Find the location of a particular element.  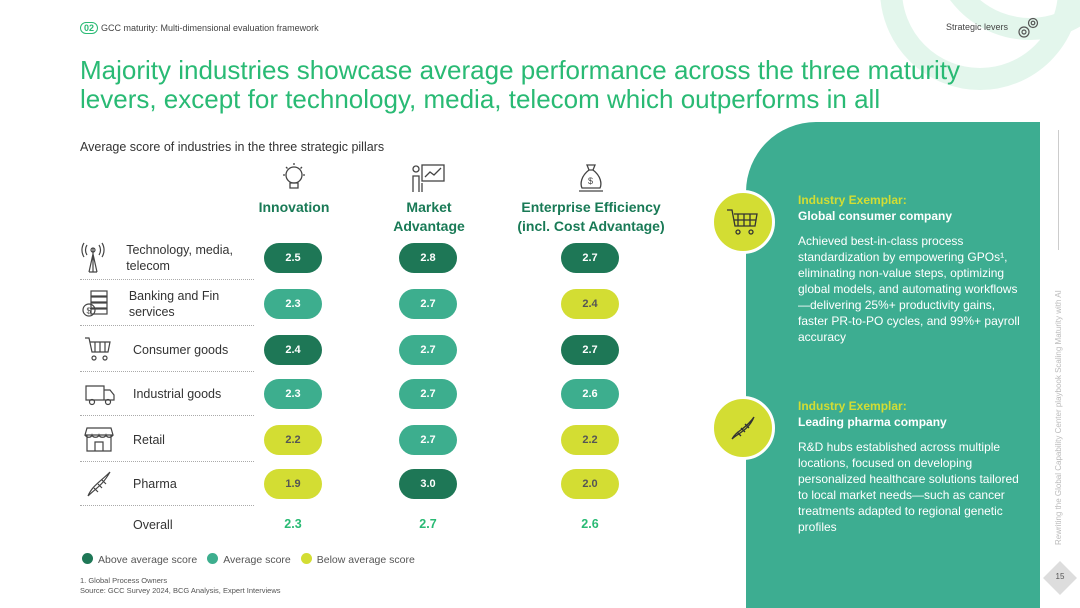

column-header-innovation: Innovation is located at coordinates (294, 207).